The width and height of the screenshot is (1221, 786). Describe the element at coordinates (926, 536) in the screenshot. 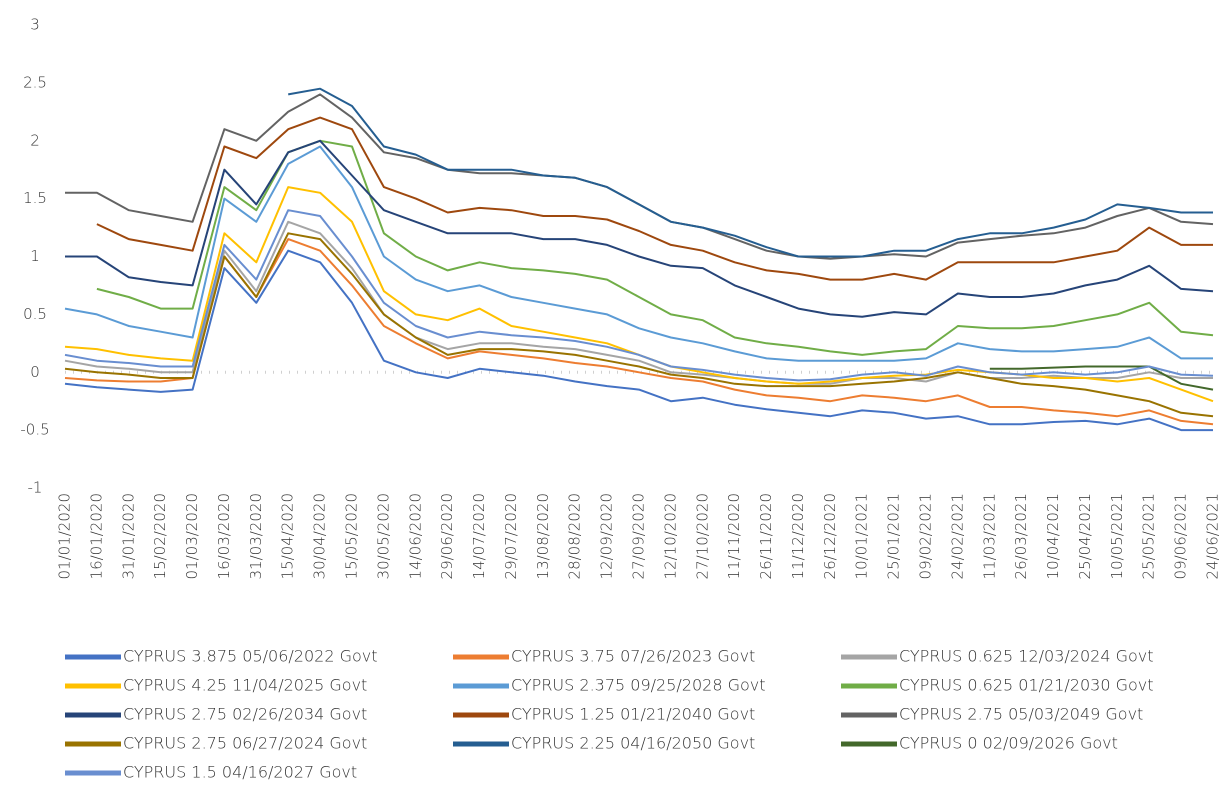

I see `x-tick-label: 09/02/2021` at that location.